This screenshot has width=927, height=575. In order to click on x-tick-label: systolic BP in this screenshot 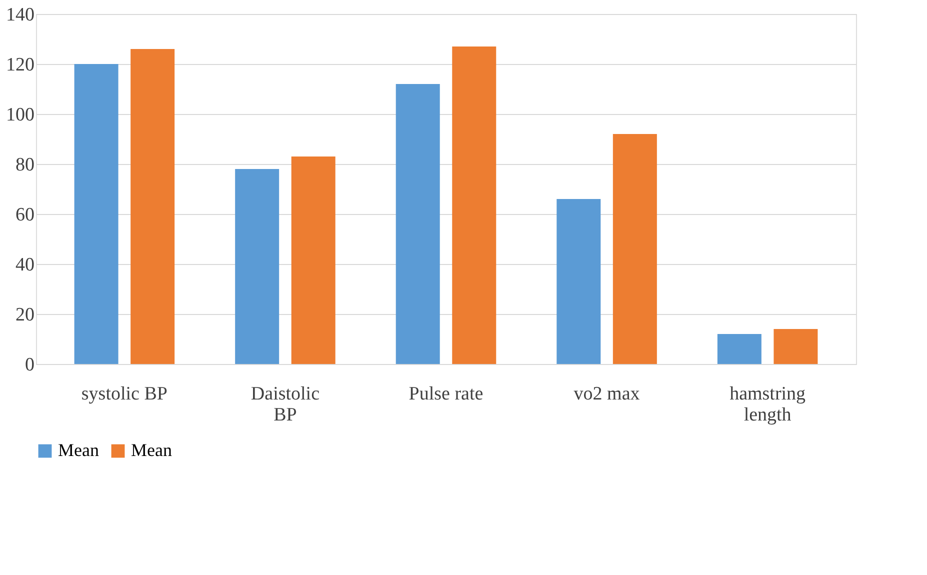, I will do `click(124, 394)`.